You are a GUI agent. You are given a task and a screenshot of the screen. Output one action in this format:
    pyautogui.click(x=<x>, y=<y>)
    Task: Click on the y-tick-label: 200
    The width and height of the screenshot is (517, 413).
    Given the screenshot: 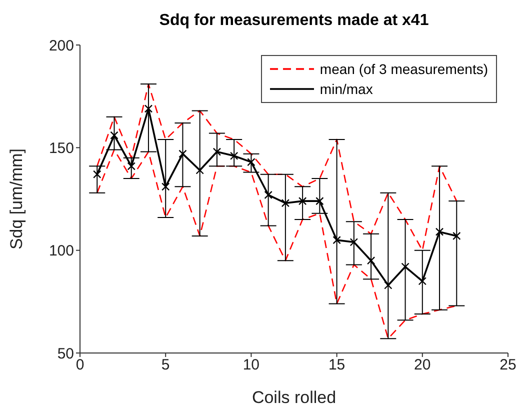 What is the action you would take?
    pyautogui.click(x=61, y=45)
    